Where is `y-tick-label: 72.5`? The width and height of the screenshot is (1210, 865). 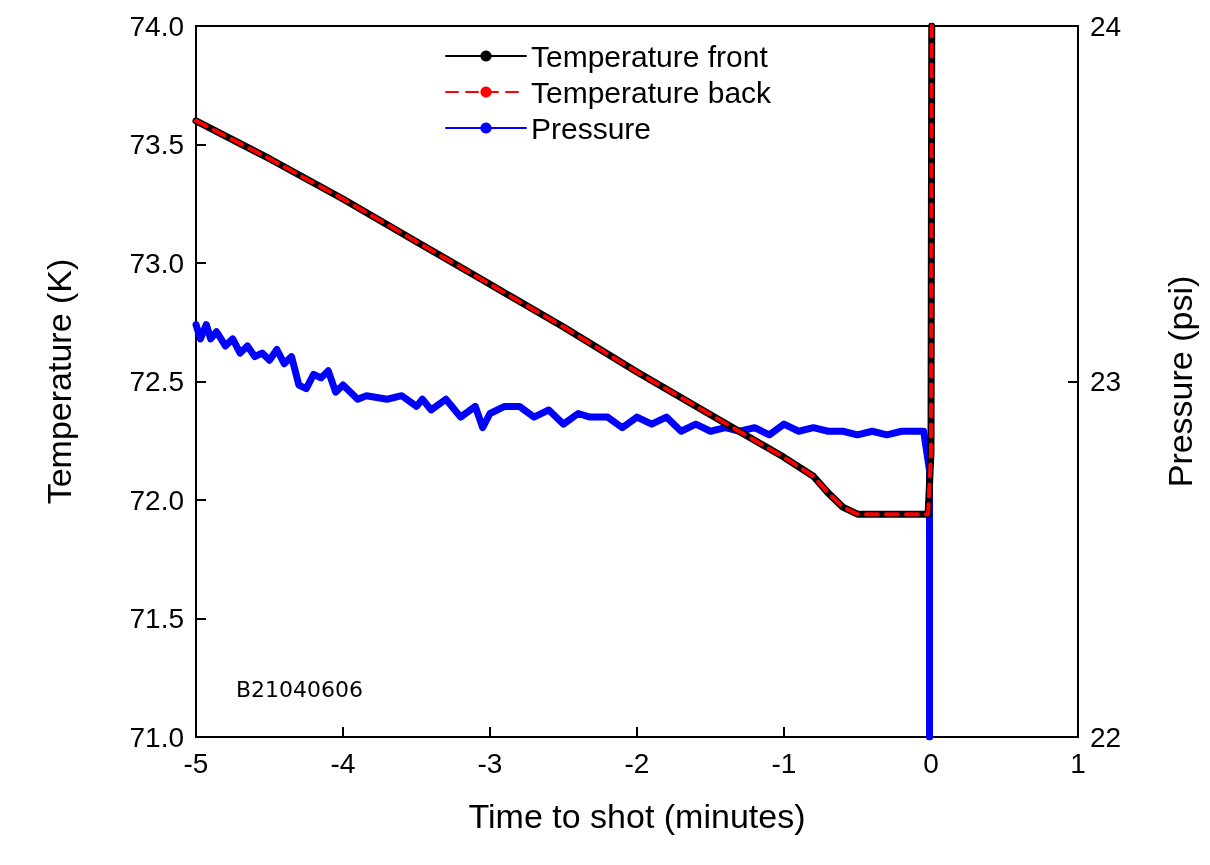
y-tick-label: 72.5 is located at coordinates (156, 381).